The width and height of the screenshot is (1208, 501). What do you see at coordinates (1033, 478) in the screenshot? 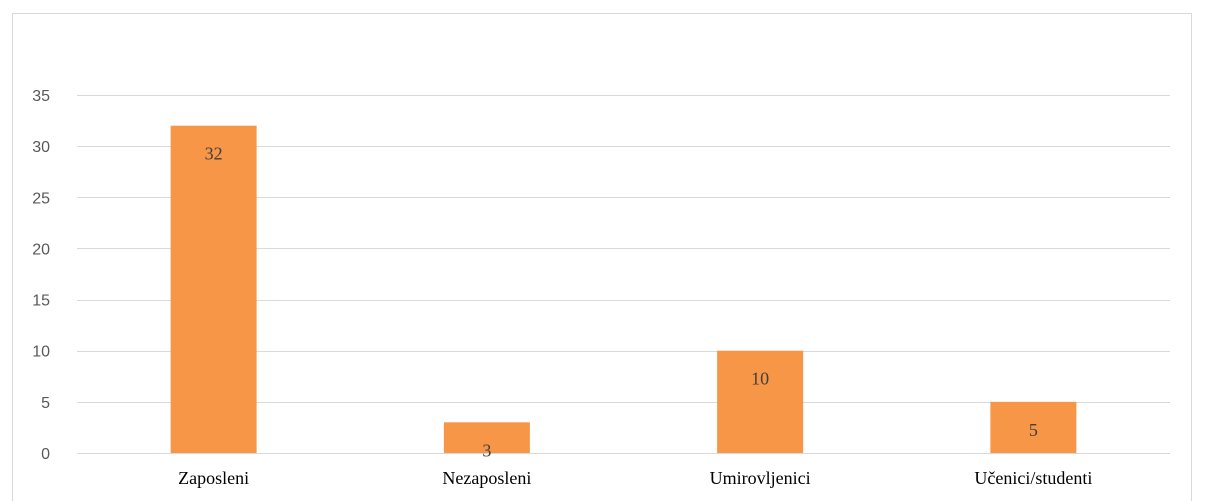
I see `x-tick-label: Učenici/studenti` at bounding box center [1033, 478].